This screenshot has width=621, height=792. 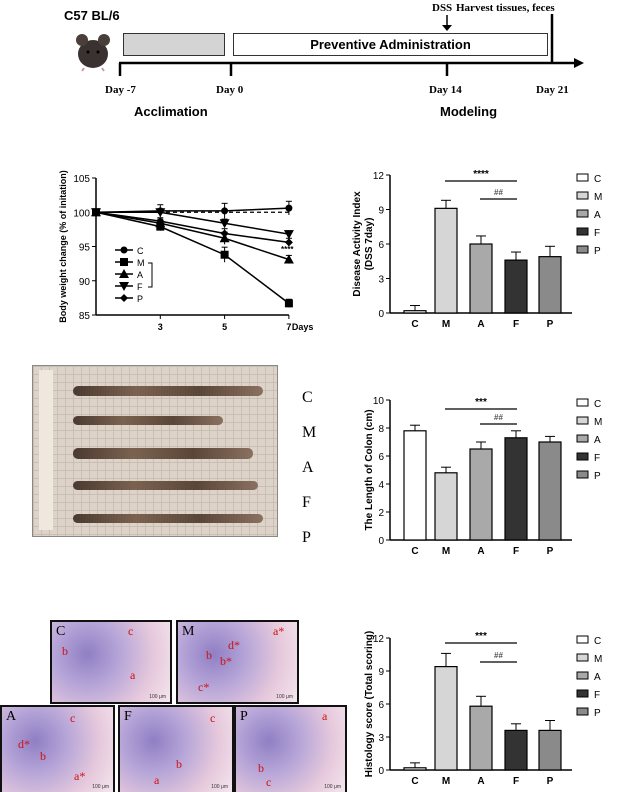 What do you see at coordinates (550, 324) in the screenshot?
I see `x-tick-label: P` at bounding box center [550, 324].